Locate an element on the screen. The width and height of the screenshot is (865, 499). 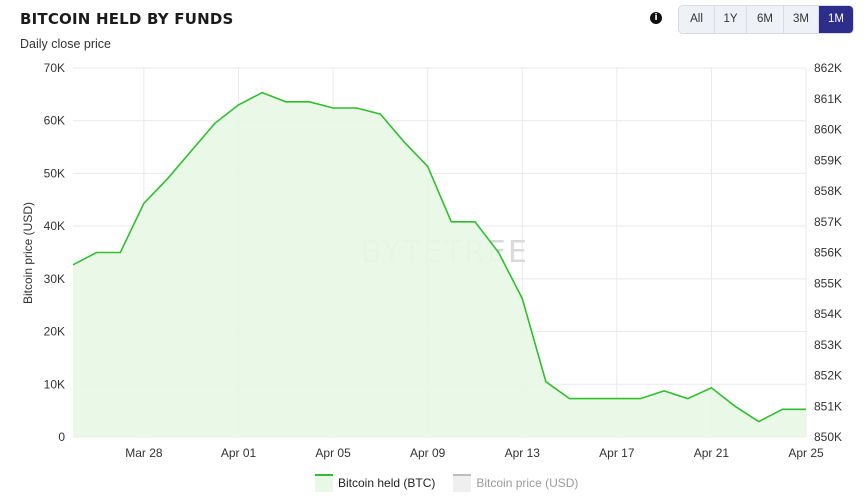
y-right-tick-label: 859K is located at coordinates (828, 160).